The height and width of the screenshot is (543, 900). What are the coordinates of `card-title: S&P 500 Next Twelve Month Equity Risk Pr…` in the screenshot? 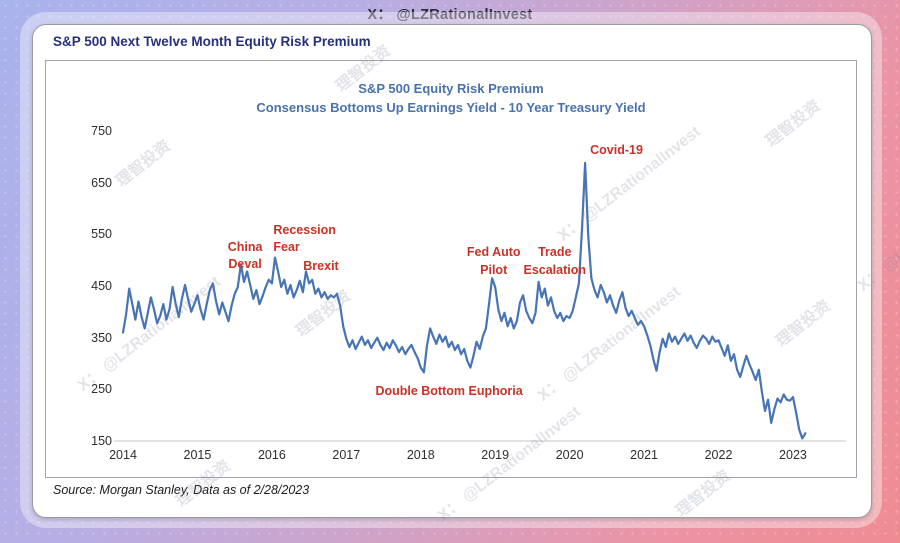 It's located at (212, 41).